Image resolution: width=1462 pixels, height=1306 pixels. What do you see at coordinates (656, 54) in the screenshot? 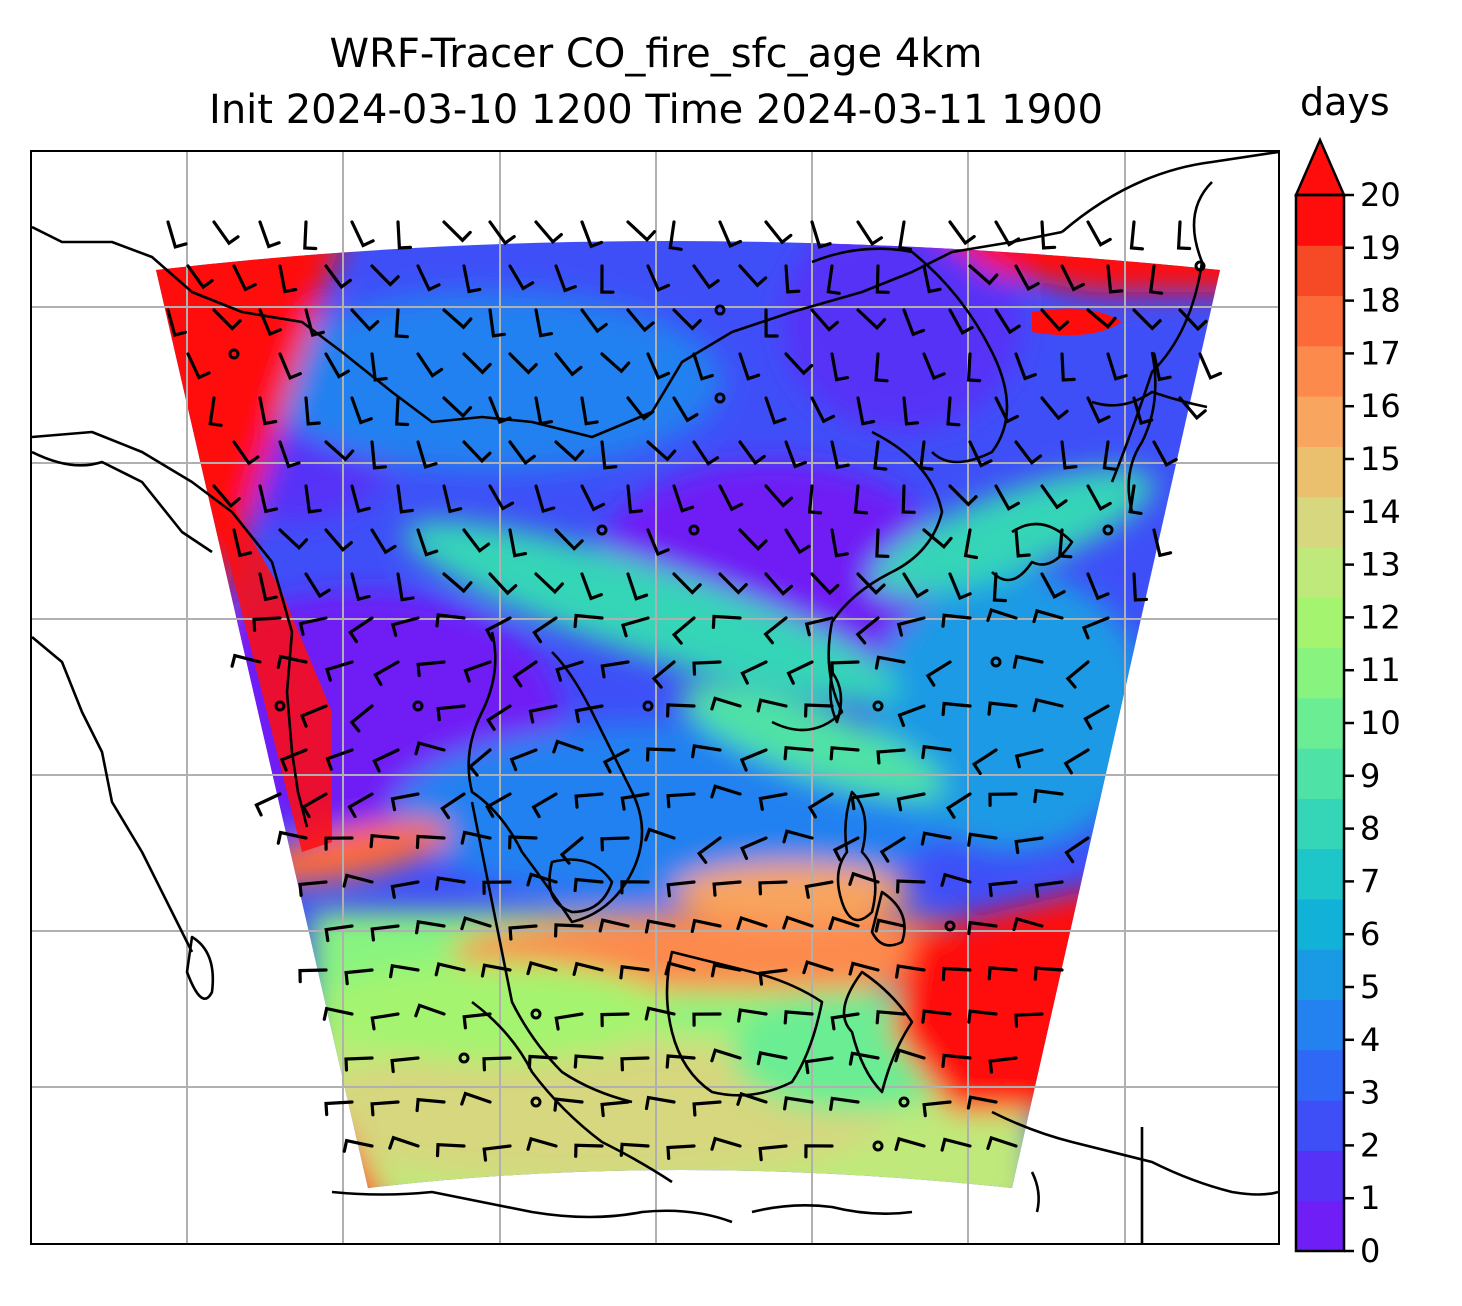
I see `map-title-line-1: WRF-Tracer CO_fire_sfc_age 4km` at bounding box center [656, 54].